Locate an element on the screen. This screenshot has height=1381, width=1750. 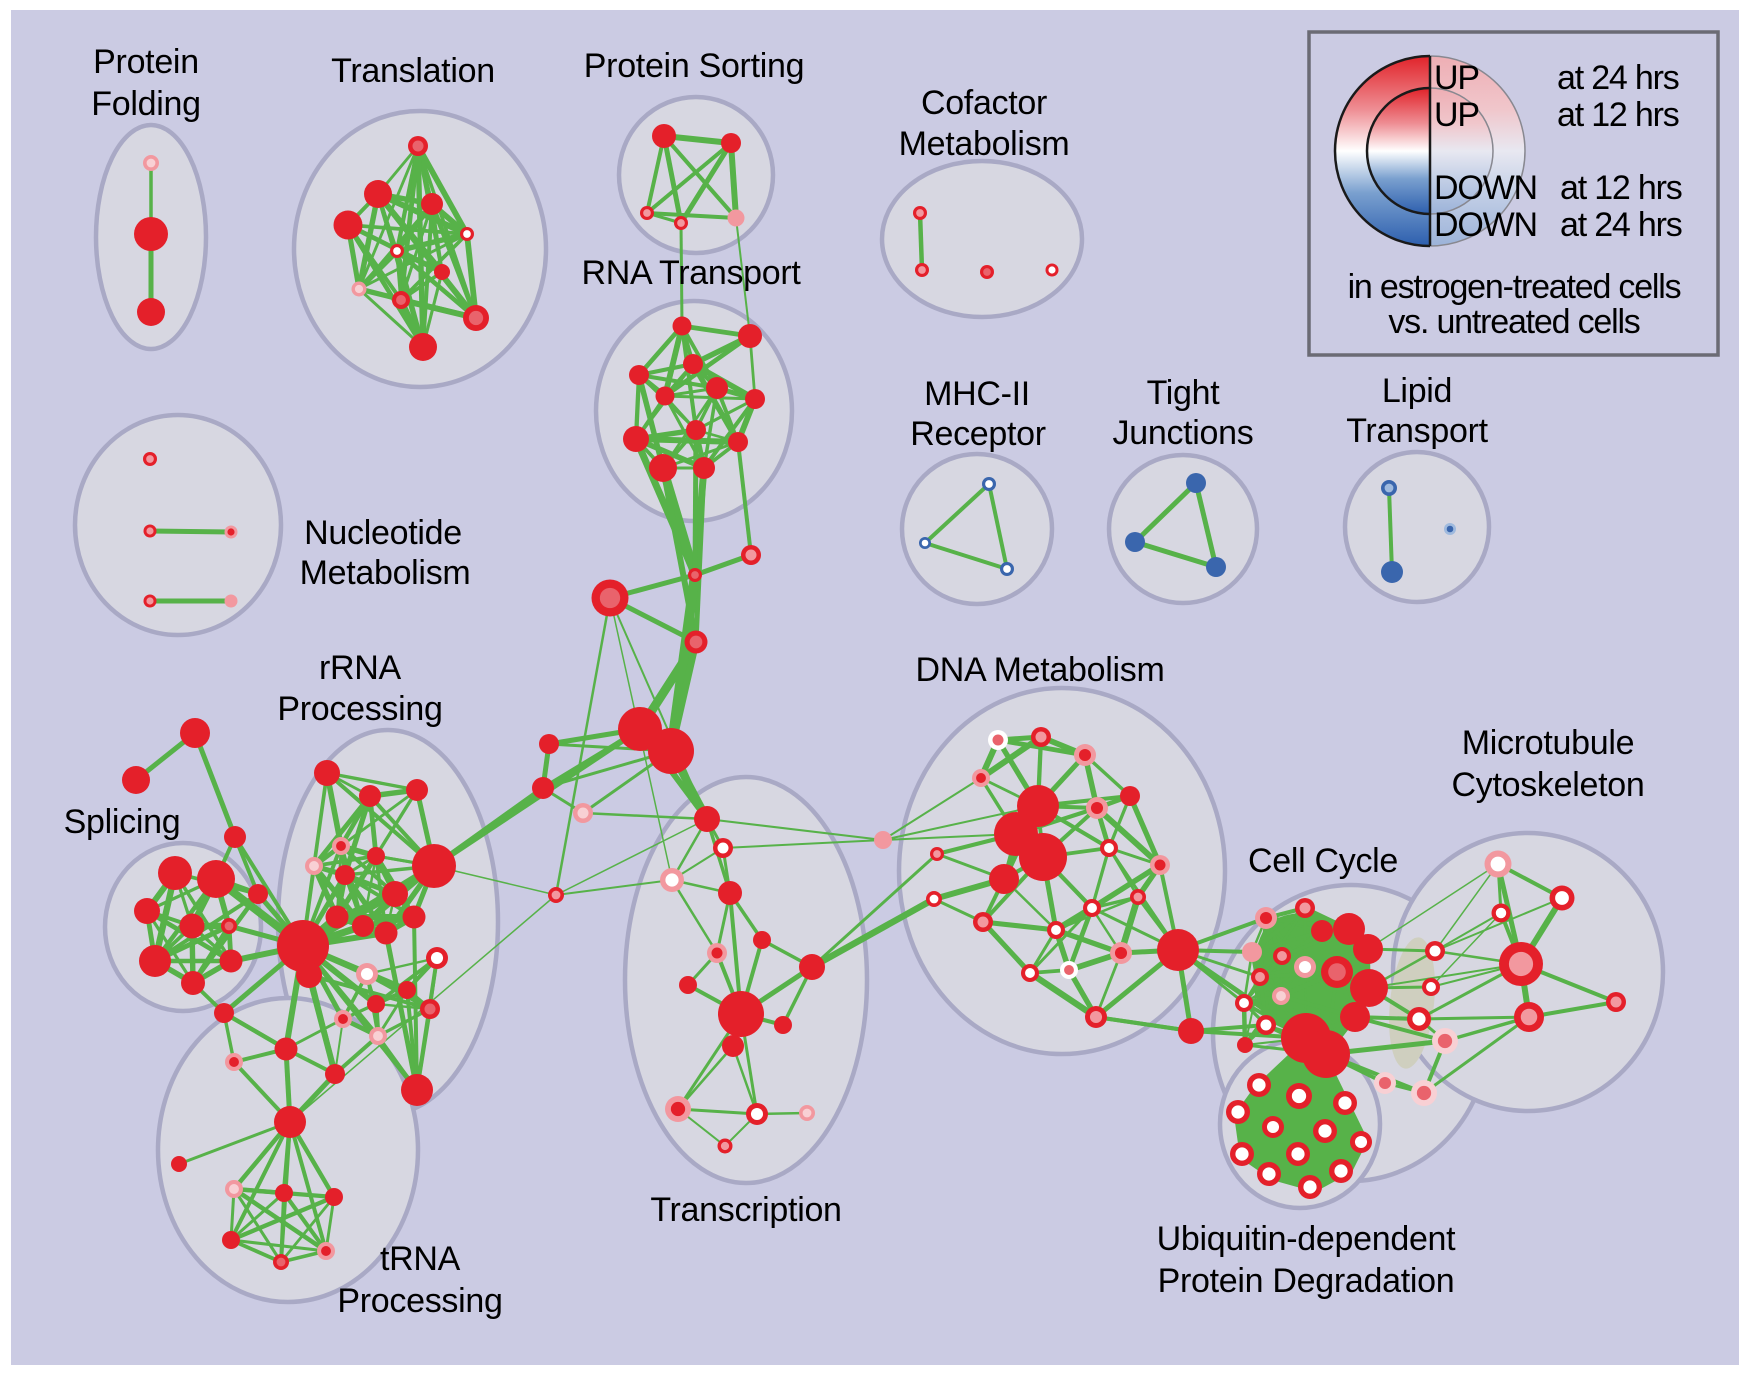
svg-text: Tight is located at coordinates (1184, 393).